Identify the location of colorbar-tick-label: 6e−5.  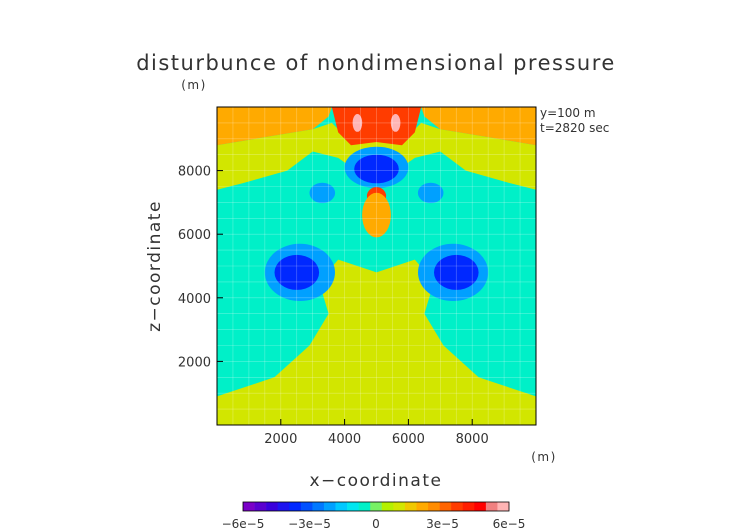
(509, 524).